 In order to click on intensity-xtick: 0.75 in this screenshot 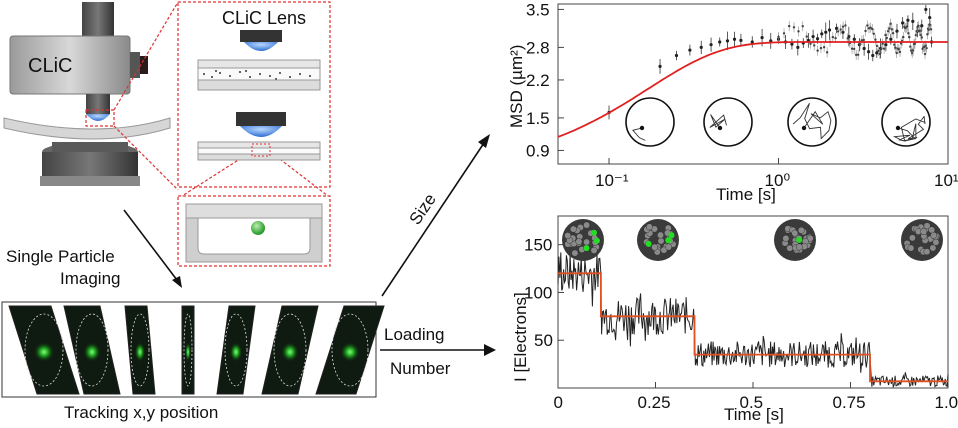, I will do `click(849, 402)`.